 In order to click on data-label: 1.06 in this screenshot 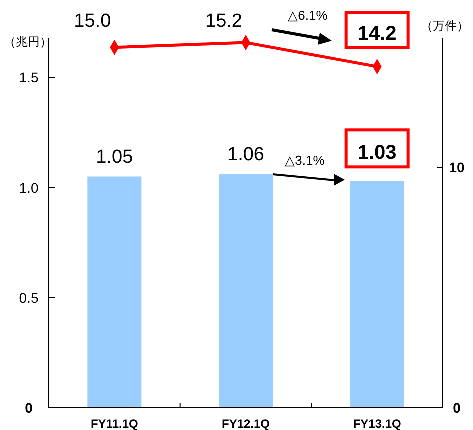, I will do `click(246, 155)`.